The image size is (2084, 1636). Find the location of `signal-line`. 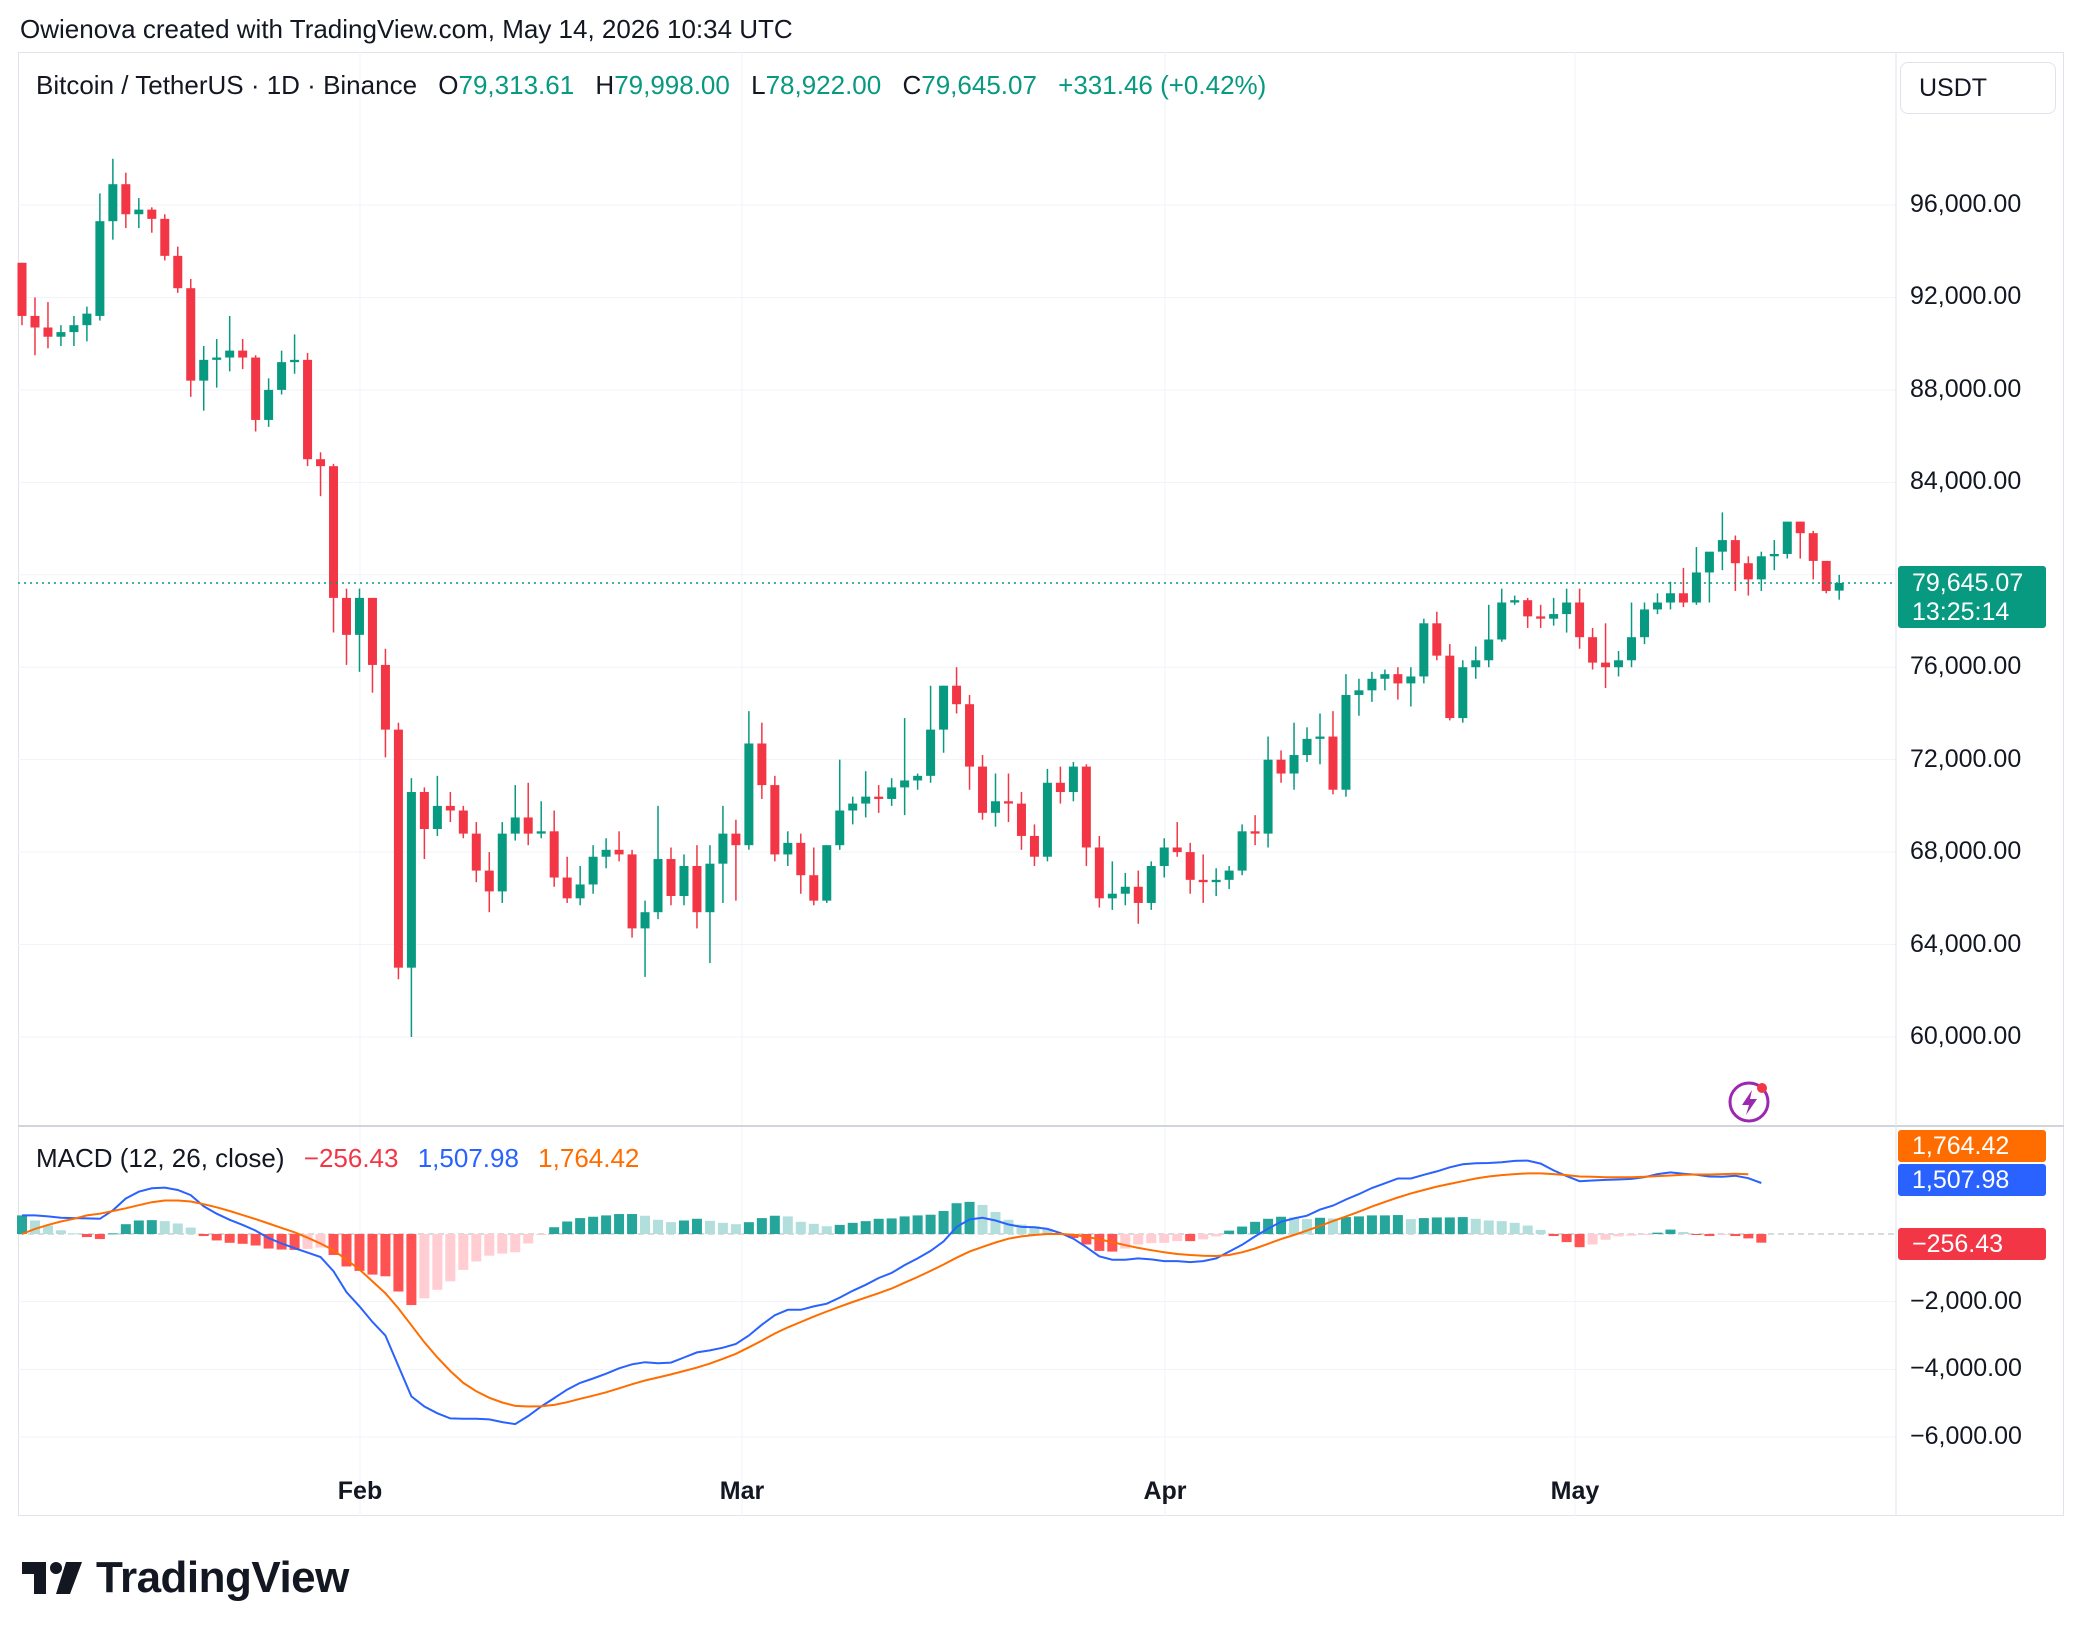

signal-line is located at coordinates (885, 1290).